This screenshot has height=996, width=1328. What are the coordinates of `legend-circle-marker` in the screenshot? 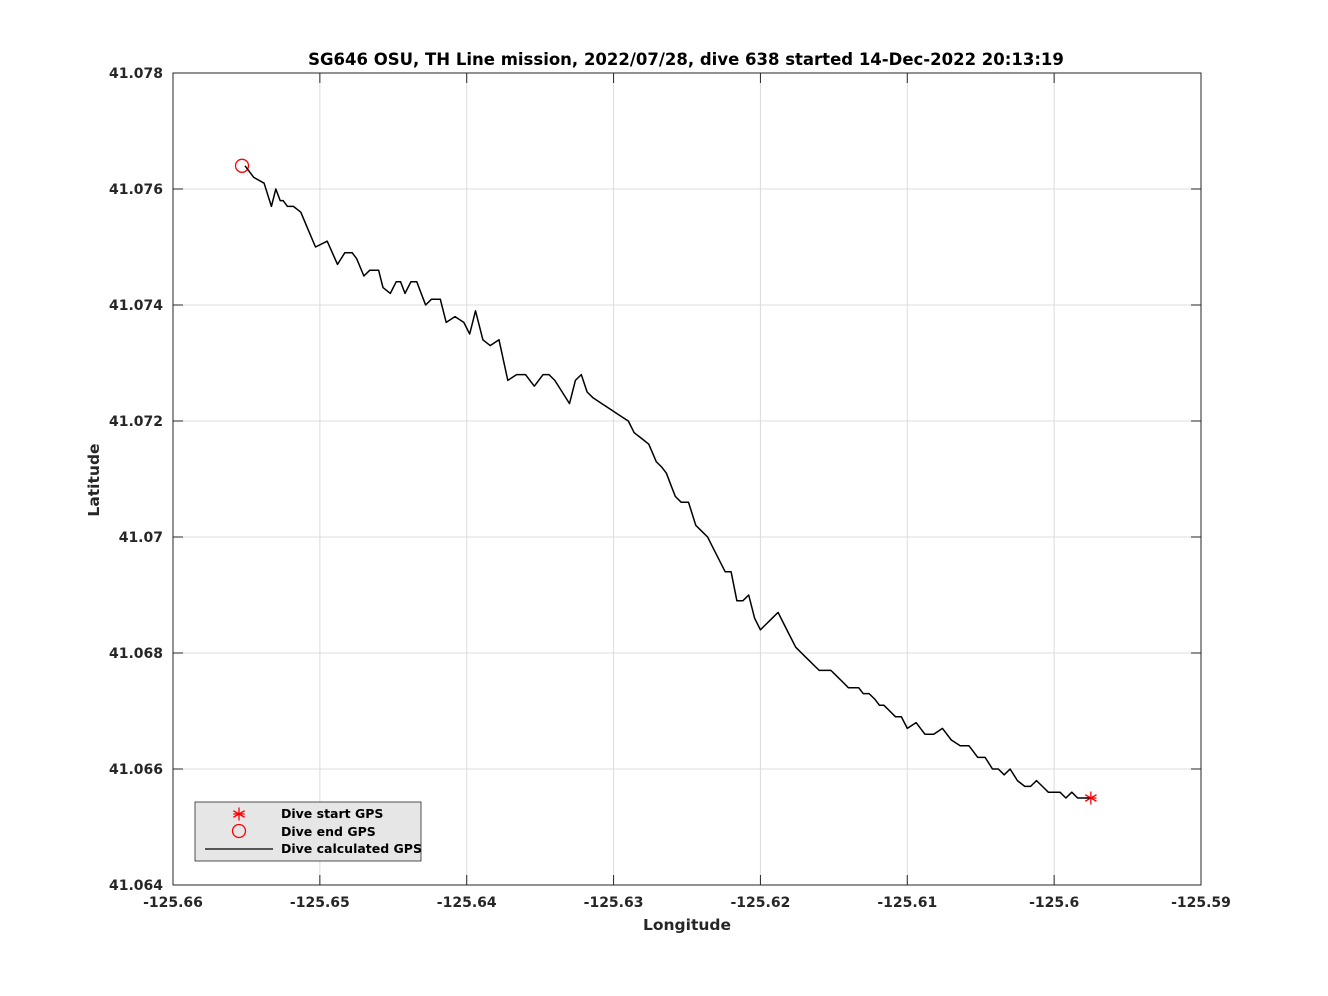 It's located at (239, 831).